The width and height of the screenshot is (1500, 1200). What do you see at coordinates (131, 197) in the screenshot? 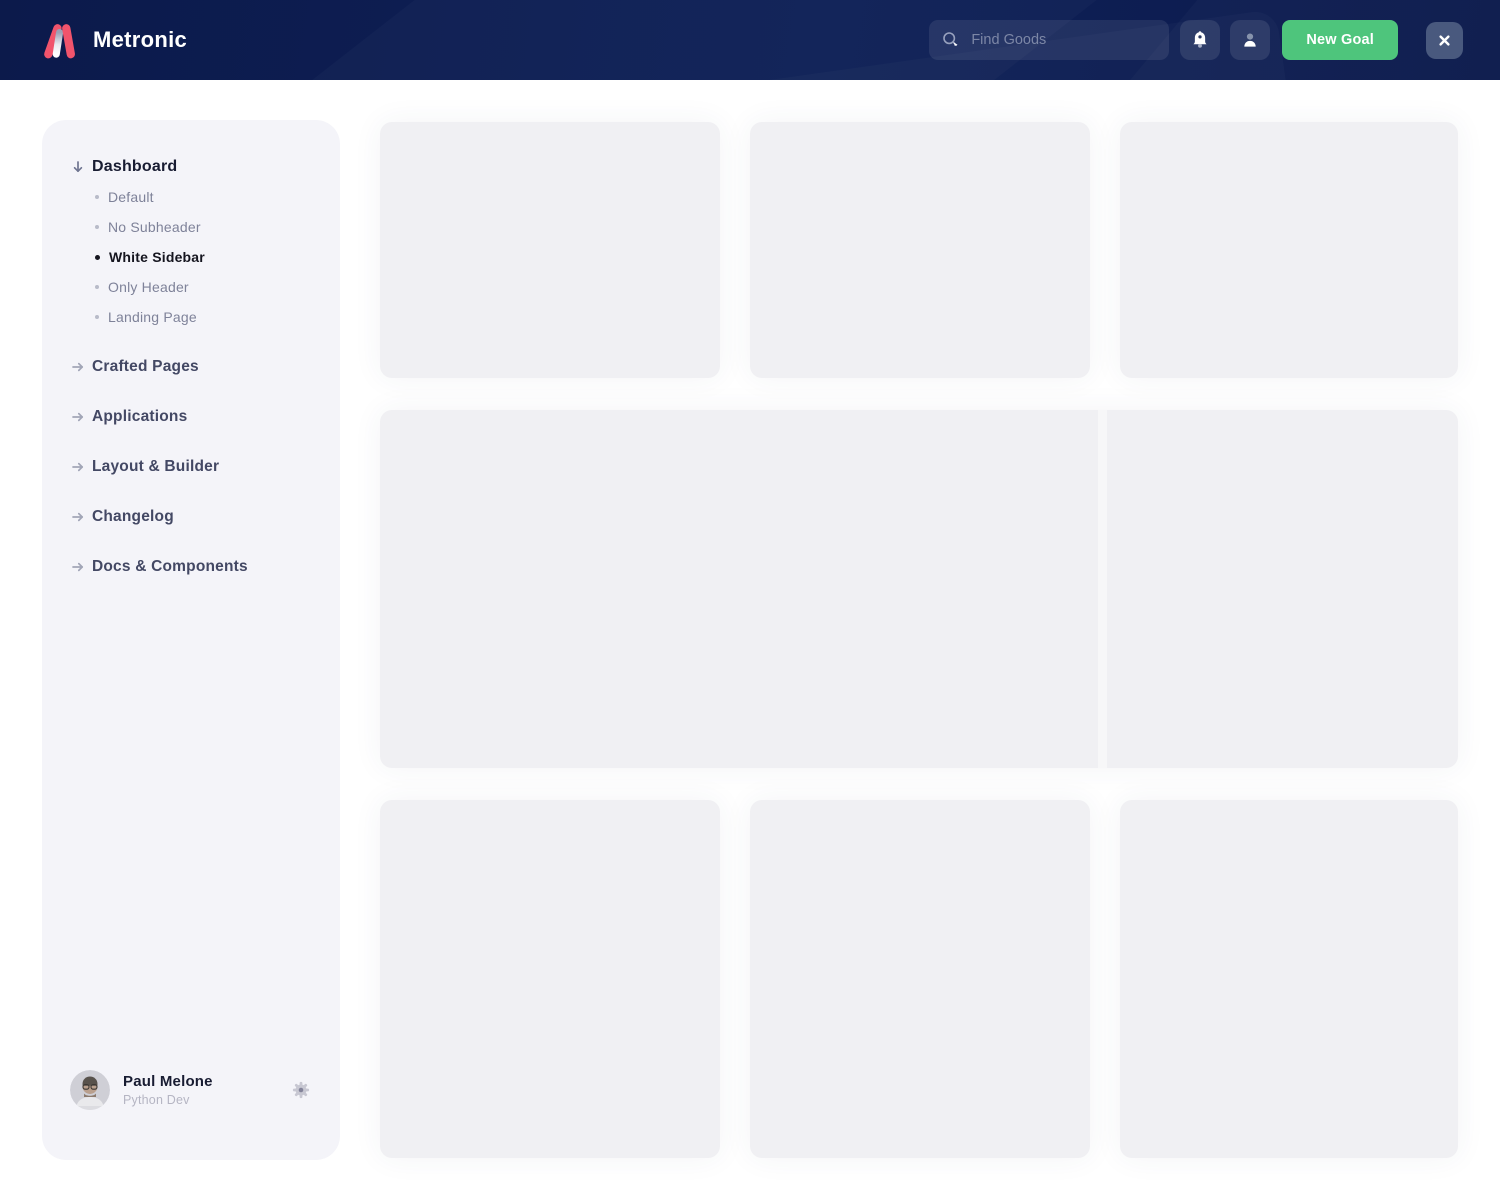
I see `sidebar-subitem-label: Default` at bounding box center [131, 197].